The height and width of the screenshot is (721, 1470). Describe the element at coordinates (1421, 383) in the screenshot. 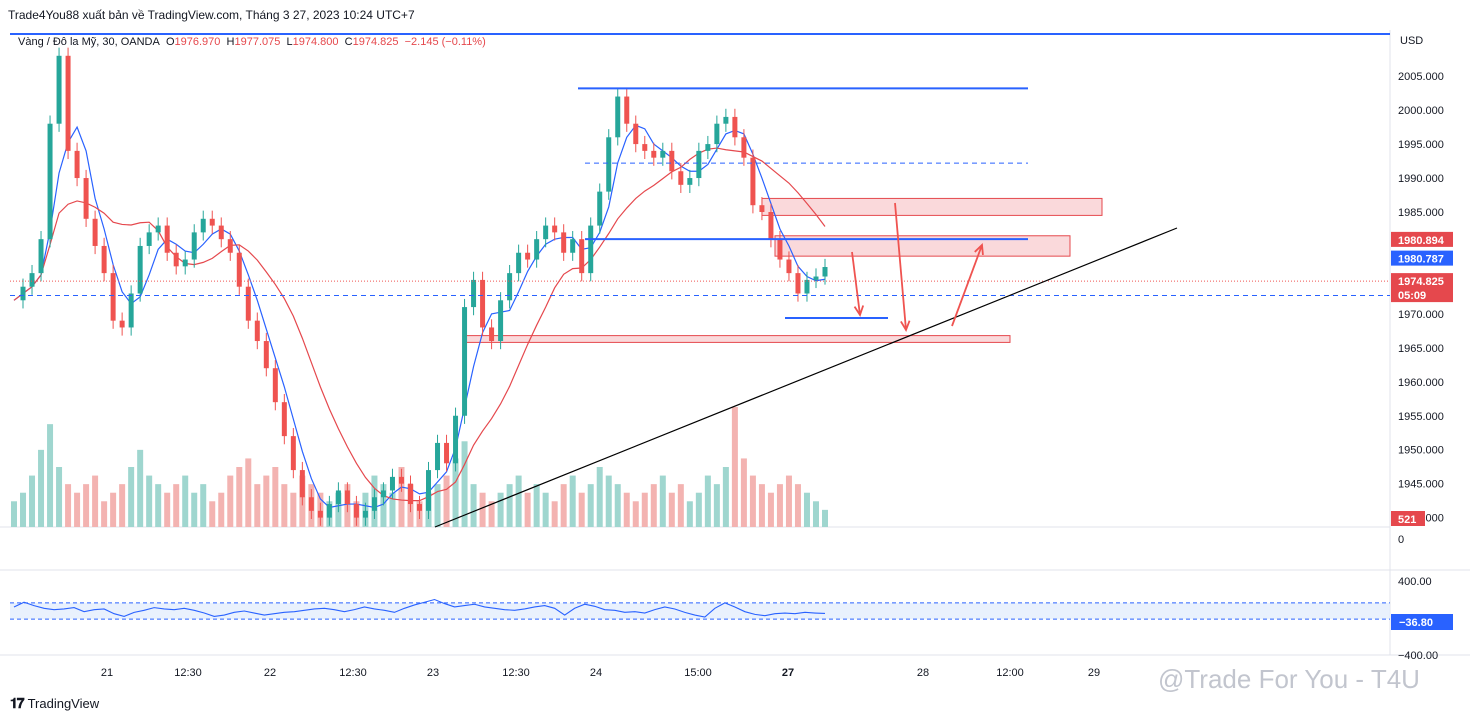

I see `price-tick: 1960.000` at that location.